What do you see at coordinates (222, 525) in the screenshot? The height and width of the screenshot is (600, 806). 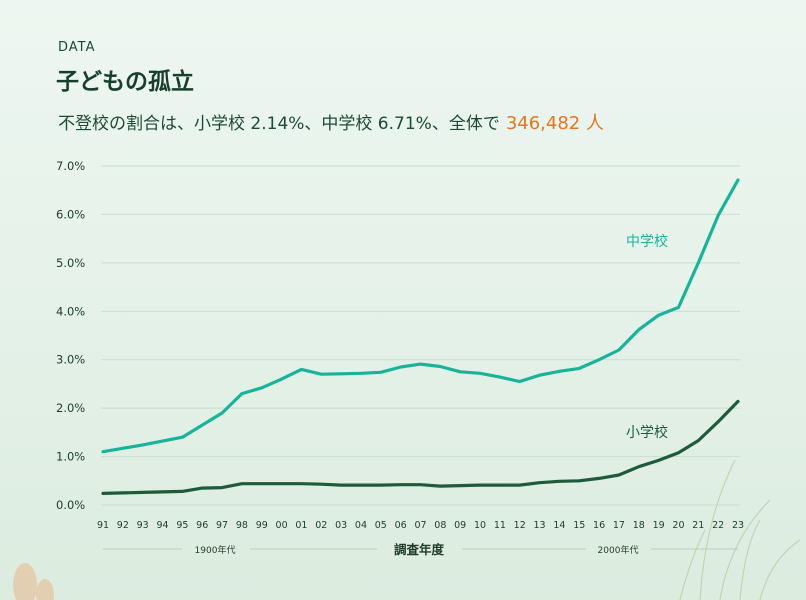 I see `x-tick-label: 97` at bounding box center [222, 525].